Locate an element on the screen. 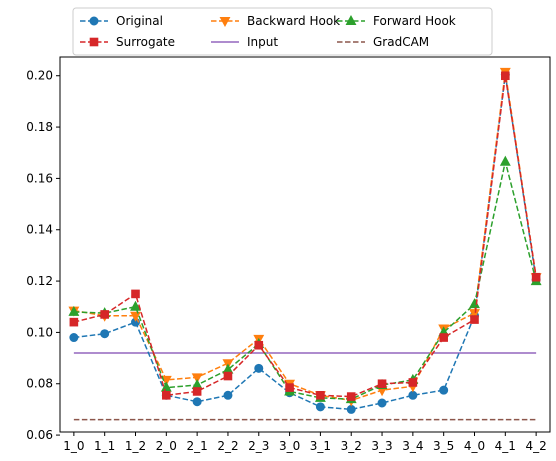  x-tick-label: 4_2 is located at coordinates (535, 446).